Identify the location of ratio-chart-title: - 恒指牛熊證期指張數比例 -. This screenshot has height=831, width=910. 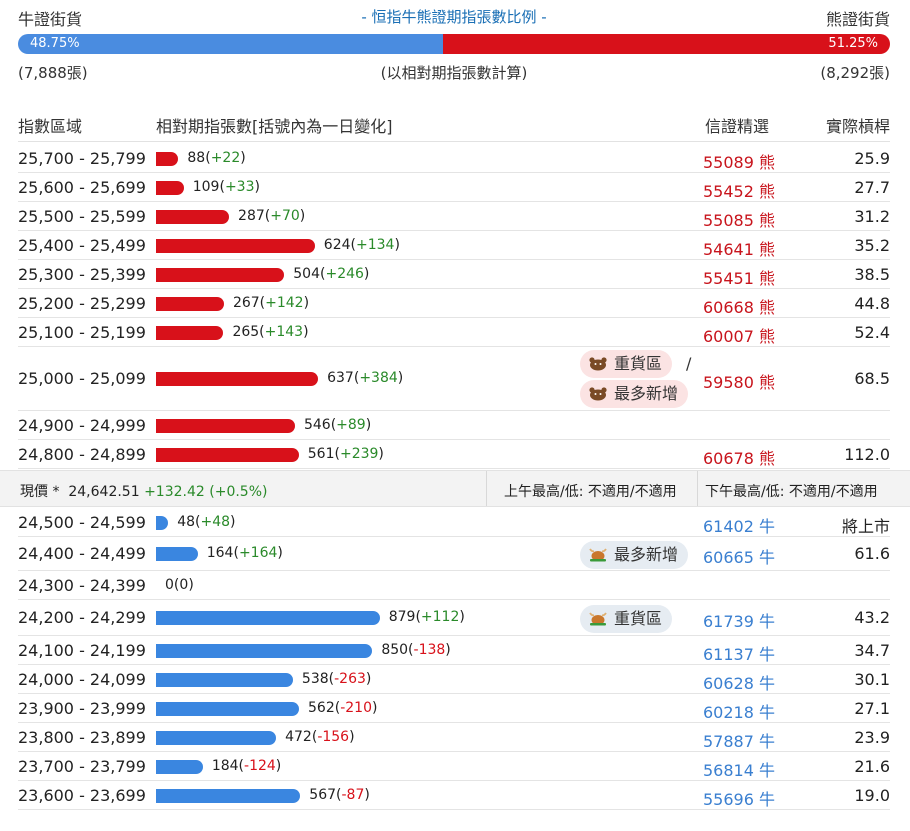
(454, 17).